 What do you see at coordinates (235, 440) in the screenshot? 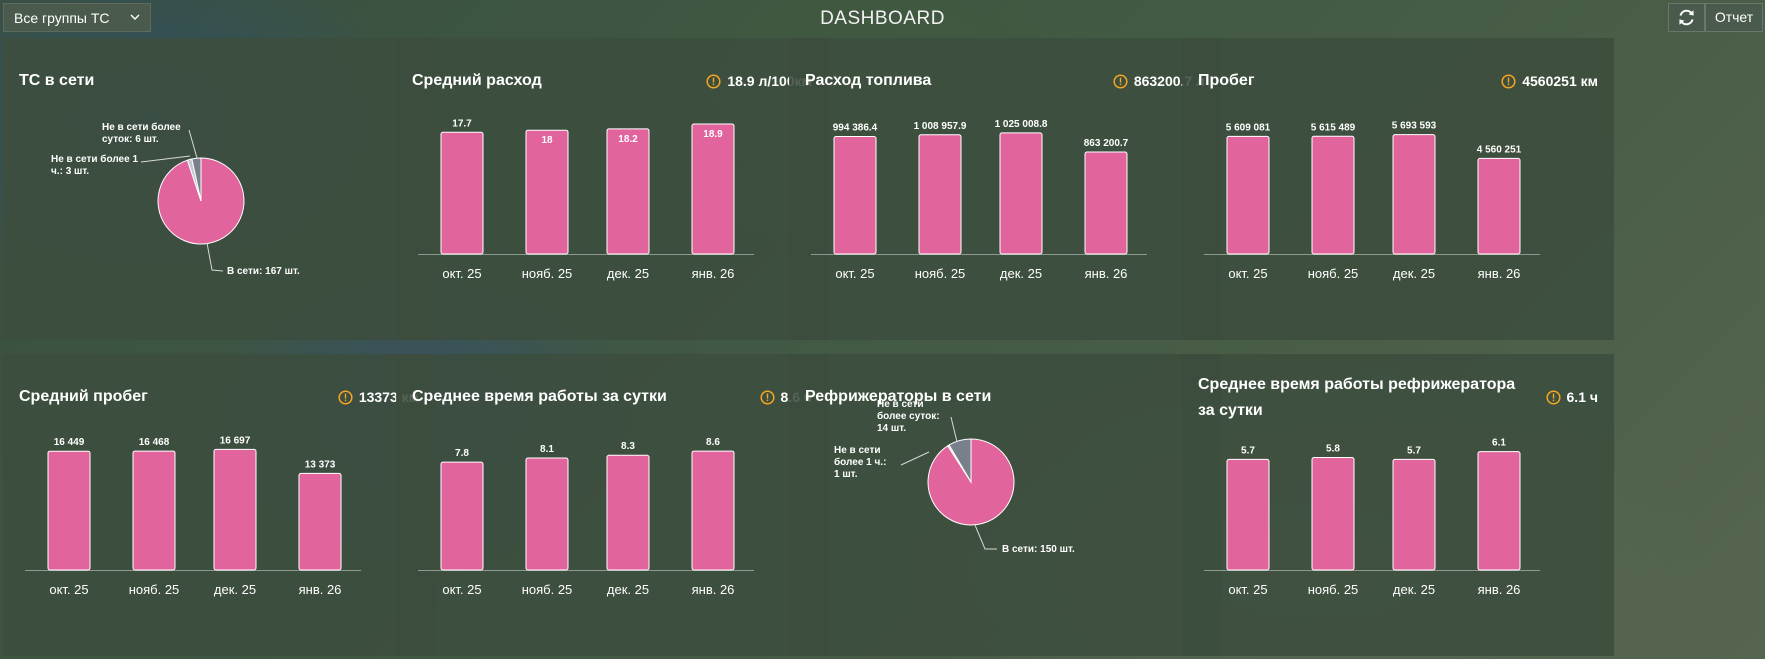
I see `data-label: 16 697` at bounding box center [235, 440].